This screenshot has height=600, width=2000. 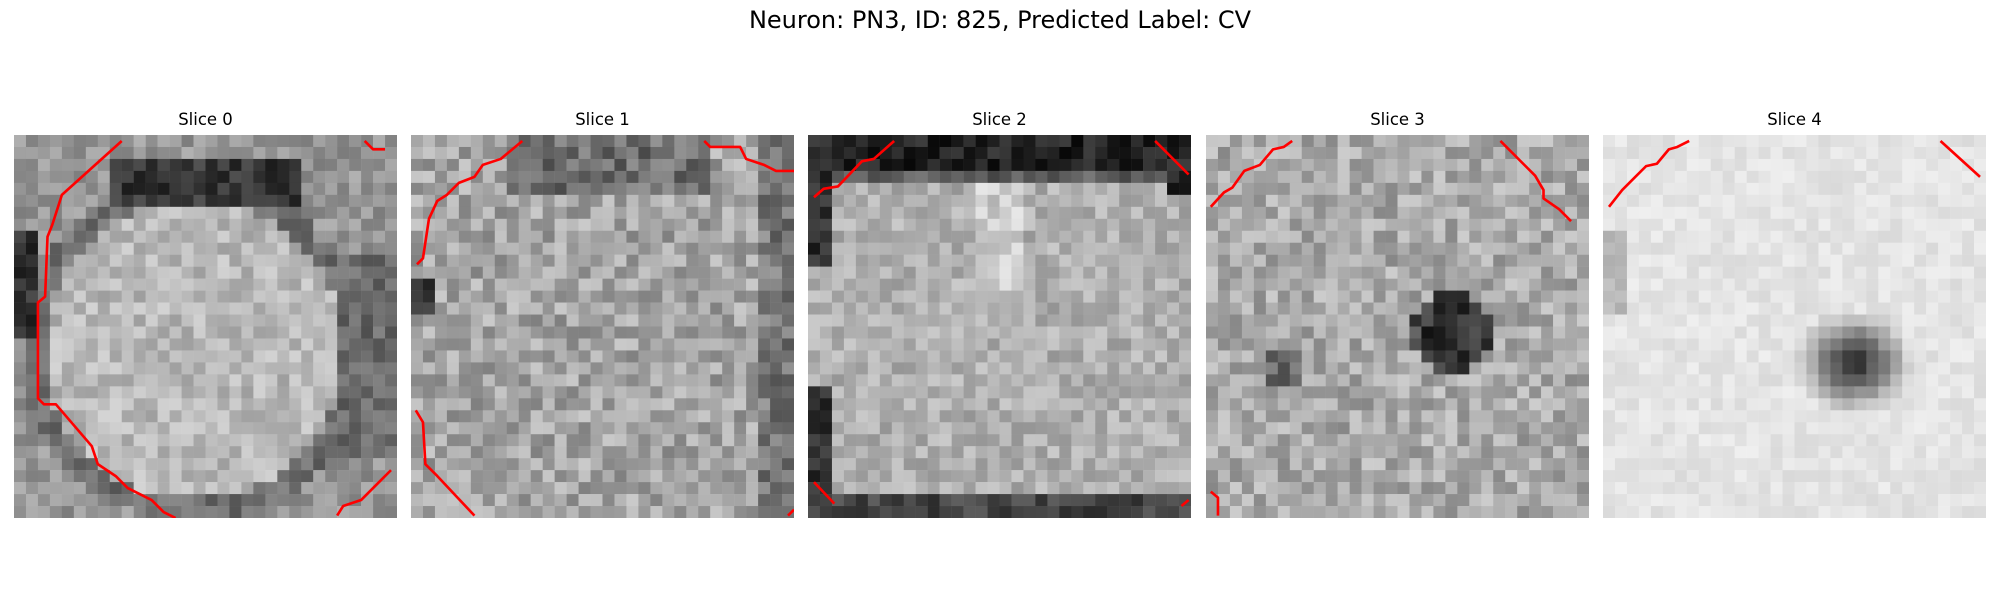 I want to click on slice-title-0: Slice 0, so click(x=205, y=119).